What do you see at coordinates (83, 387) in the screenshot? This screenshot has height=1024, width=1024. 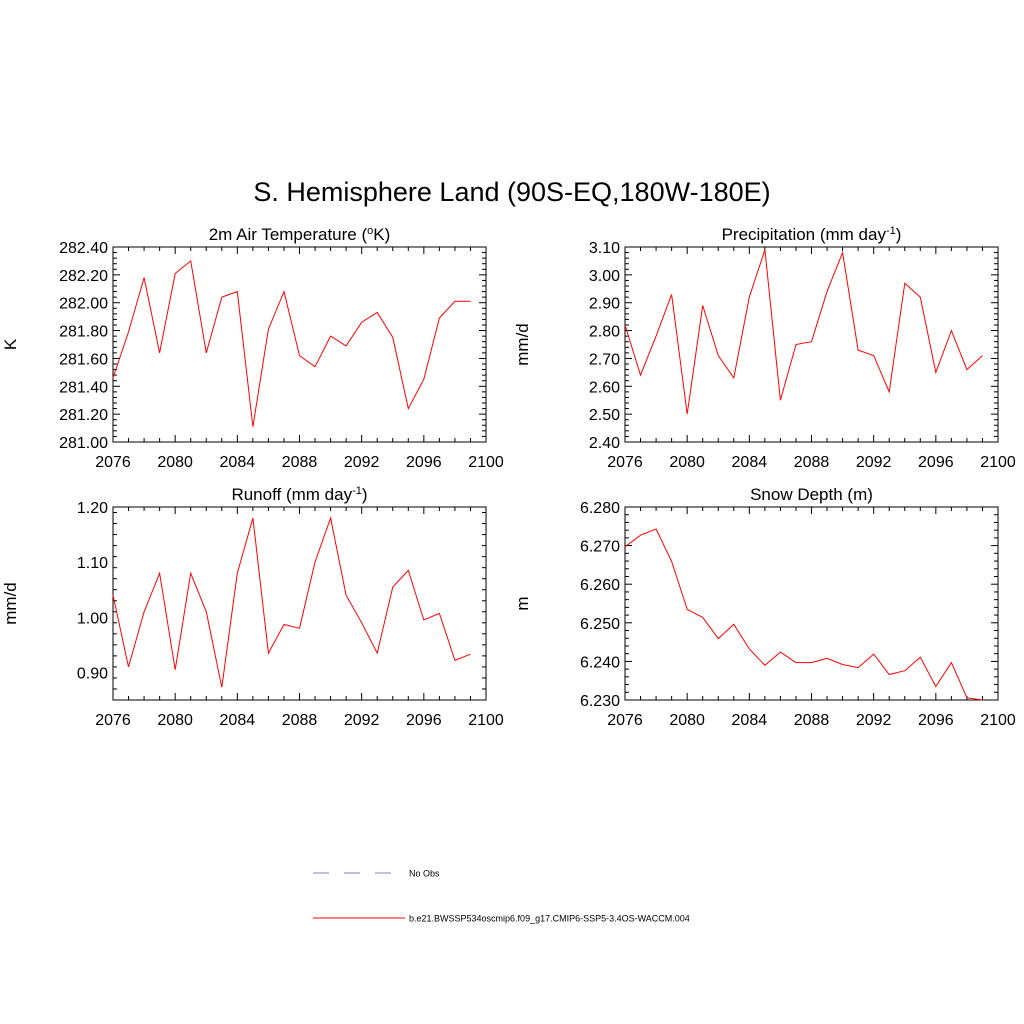 I see `y-tick-label: 281.40` at bounding box center [83, 387].